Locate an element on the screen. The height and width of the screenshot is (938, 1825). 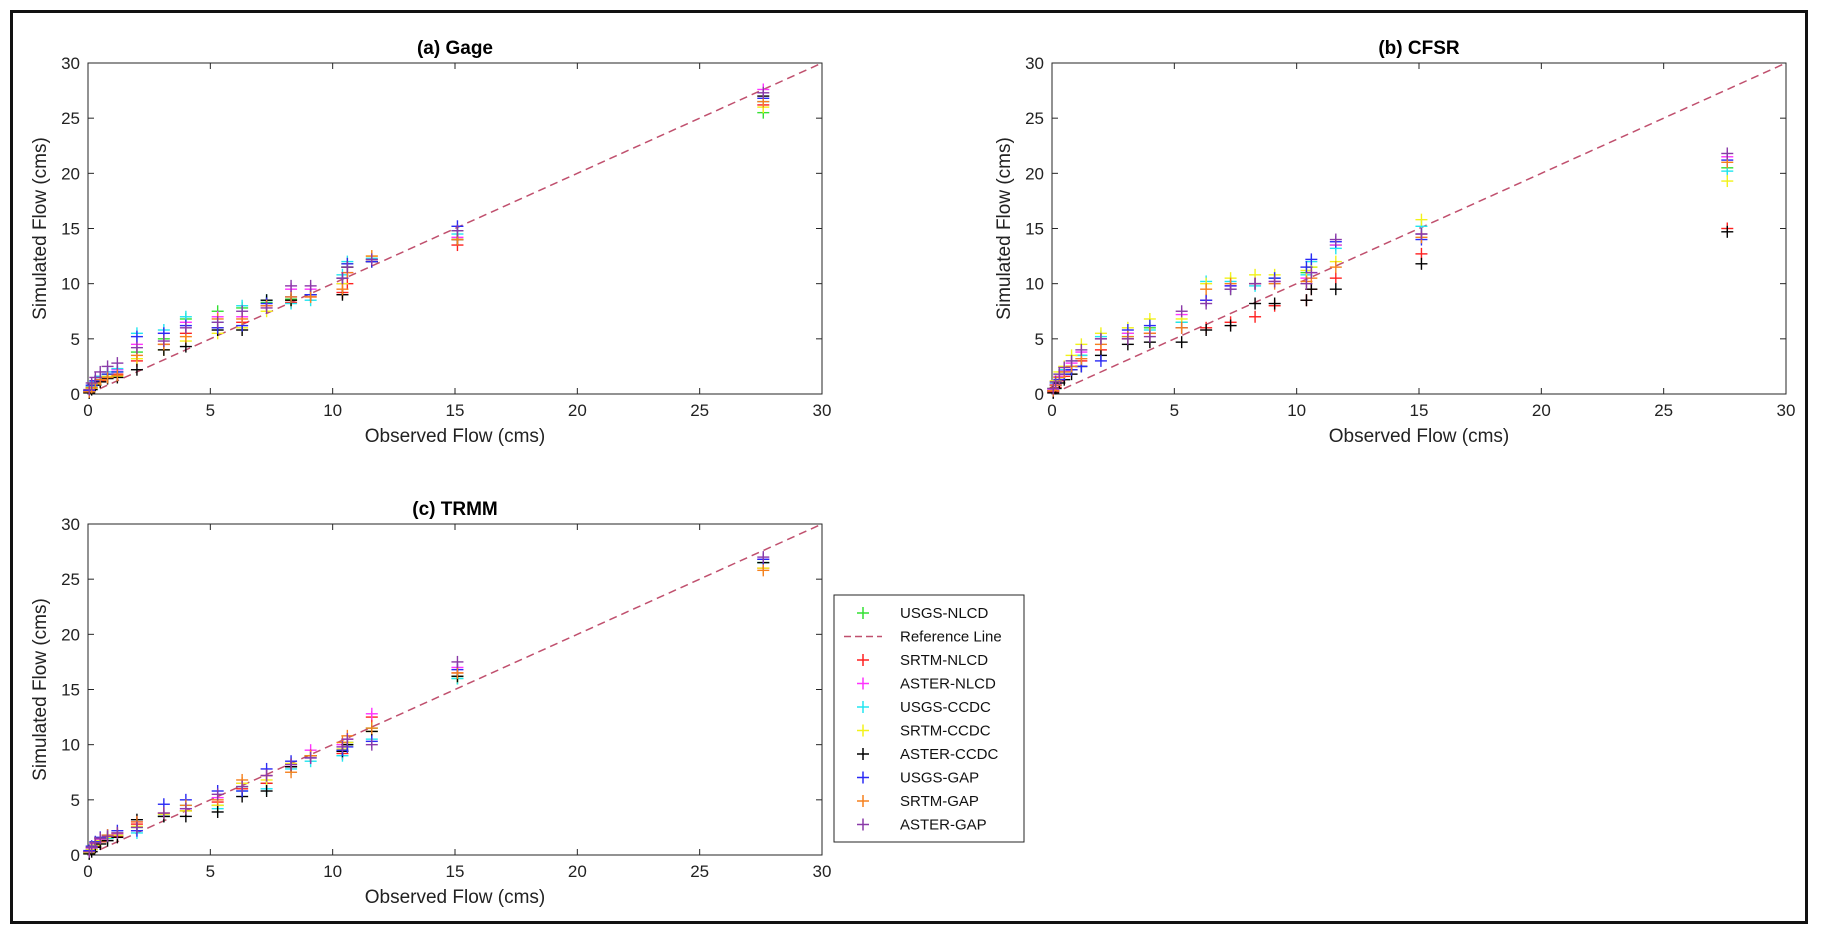
legend-label: SRTM-NLCD is located at coordinates (944, 660).